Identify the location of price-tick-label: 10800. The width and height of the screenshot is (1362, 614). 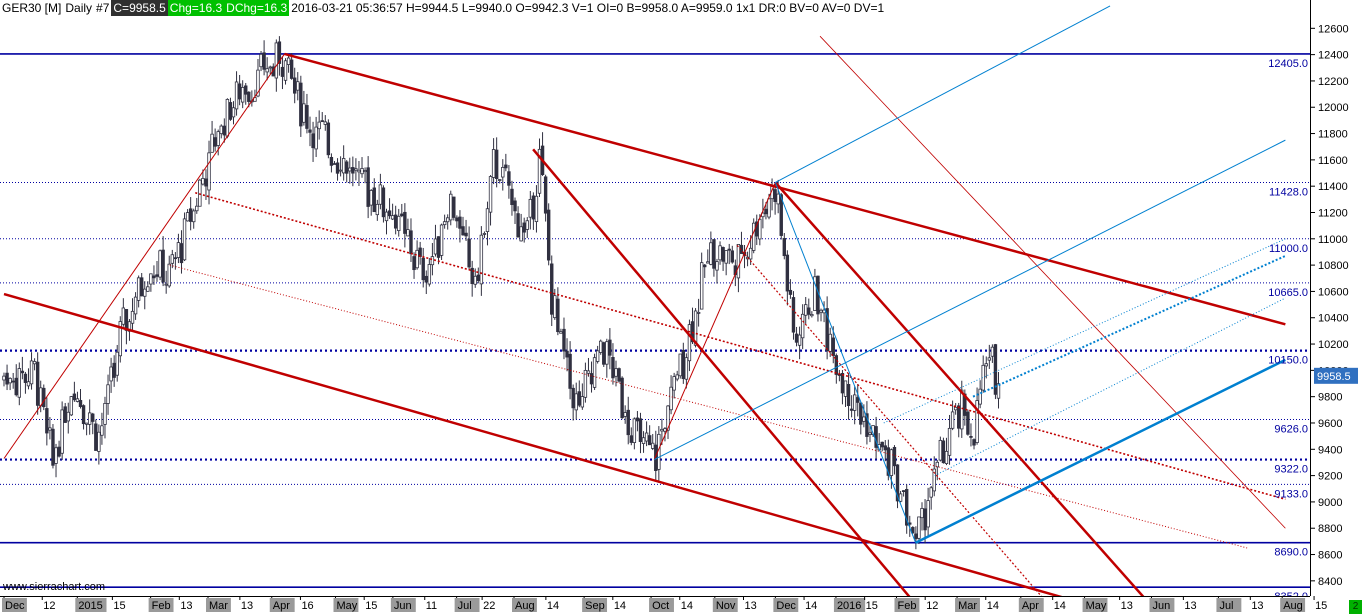
(1333, 266).